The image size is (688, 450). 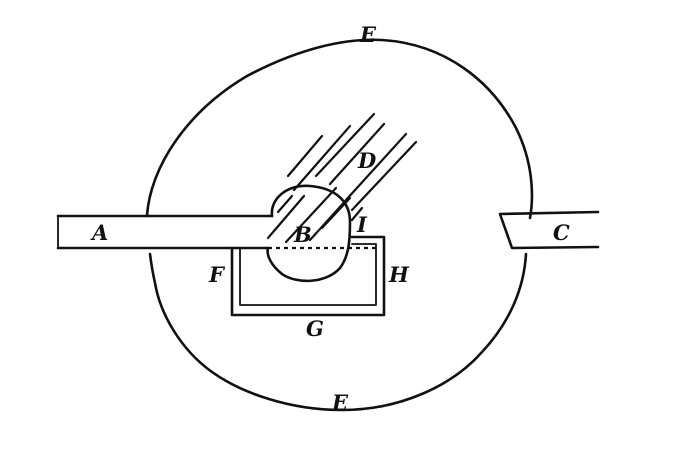 I want to click on label-f: F, so click(x=217, y=274).